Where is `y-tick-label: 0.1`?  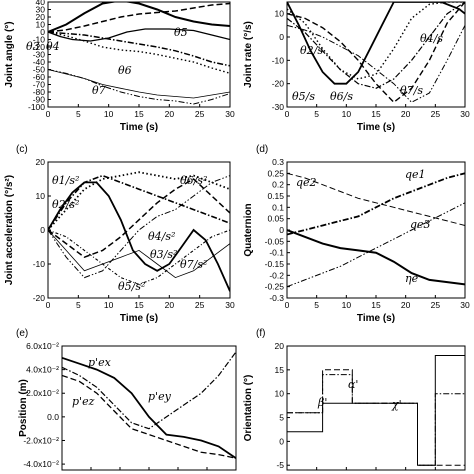 y-tick-label: 0.1 is located at coordinates (278, 207).